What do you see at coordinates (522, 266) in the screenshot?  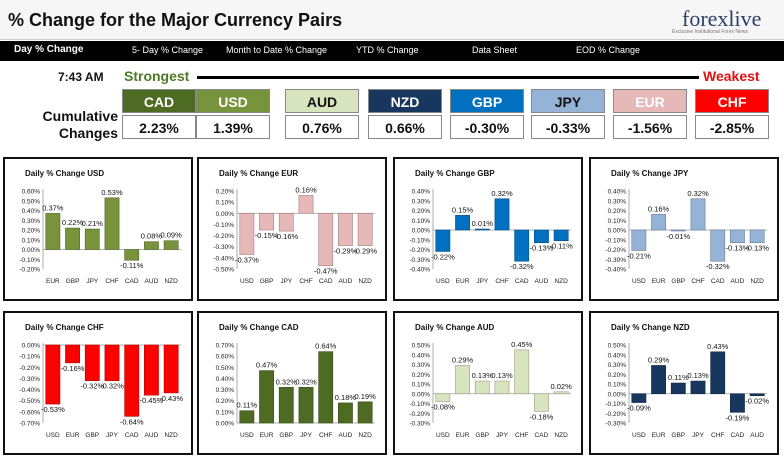 I see `data-label: -0.32%` at bounding box center [522, 266].